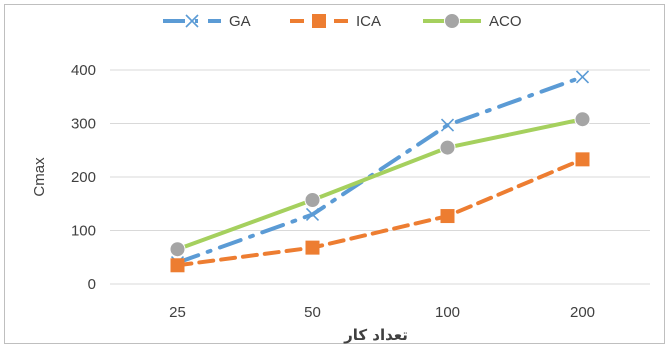  I want to click on y-tick-label: 100, so click(83, 231).